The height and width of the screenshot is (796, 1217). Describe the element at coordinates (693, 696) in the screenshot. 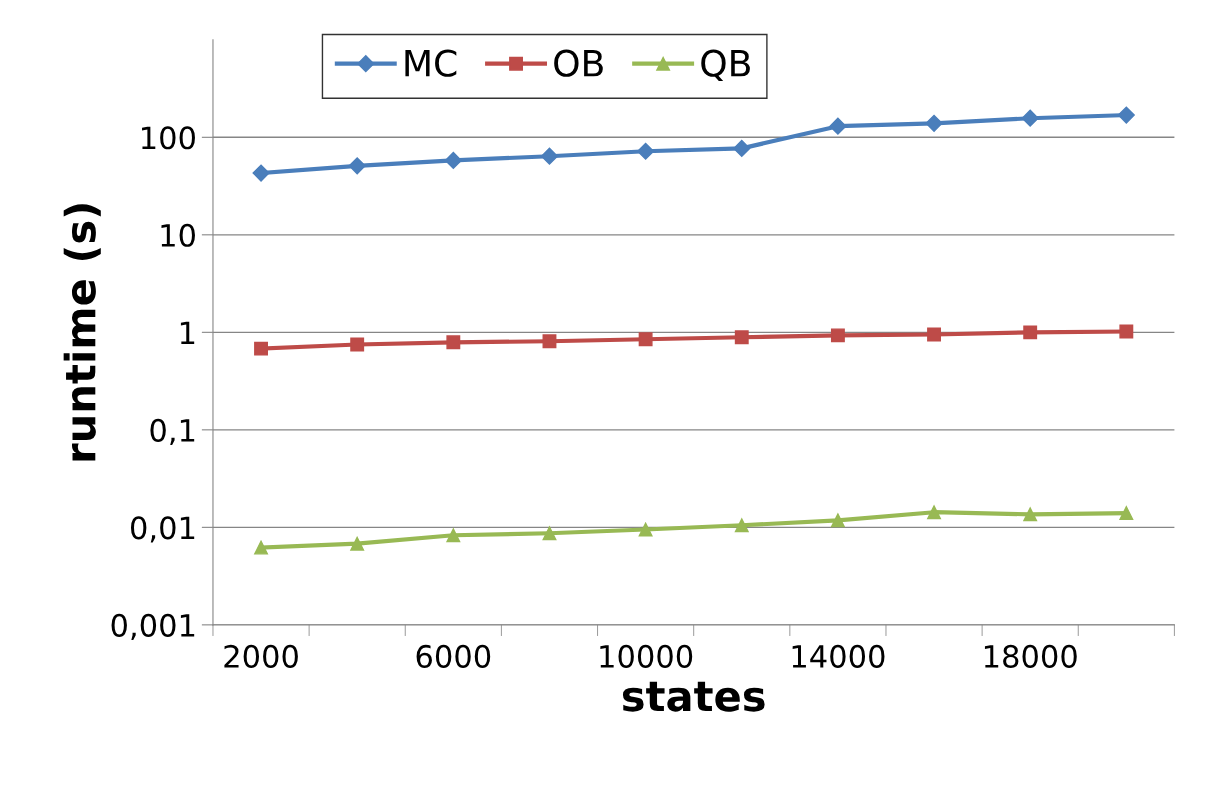

I see `x-axis-title: states` at that location.